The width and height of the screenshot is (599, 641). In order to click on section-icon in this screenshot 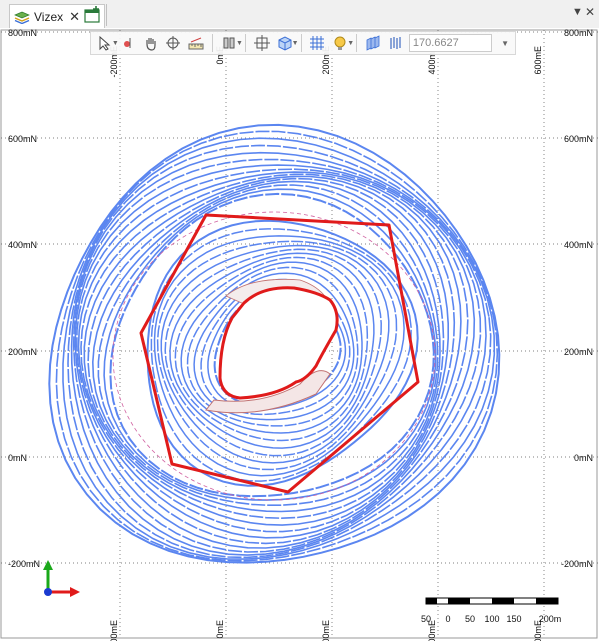, I will do `click(229, 43)`.